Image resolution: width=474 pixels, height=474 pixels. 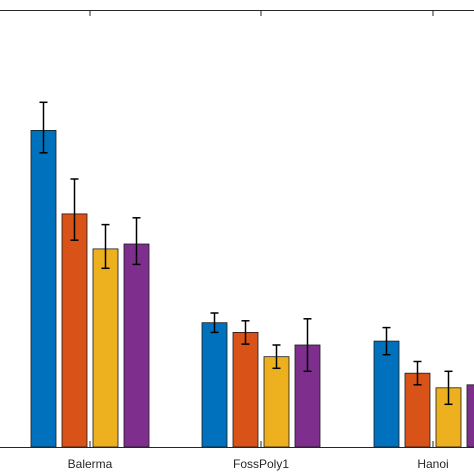 What do you see at coordinates (90, 464) in the screenshot?
I see `x-tick-label-balerma: Balerma` at bounding box center [90, 464].